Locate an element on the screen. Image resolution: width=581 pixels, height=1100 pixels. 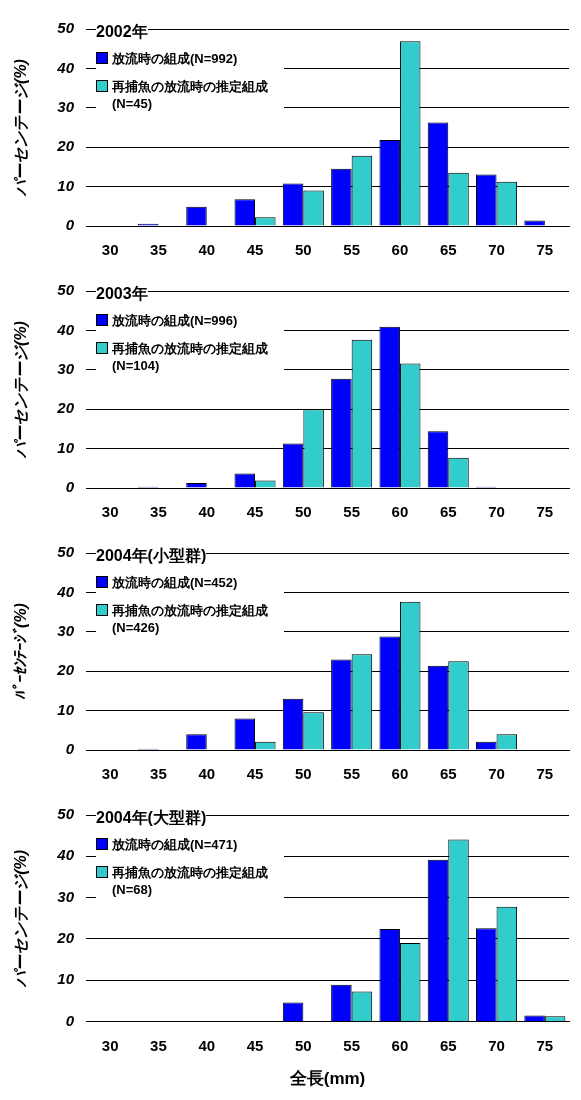
chart-title: 2002年 is located at coordinates (122, 32).